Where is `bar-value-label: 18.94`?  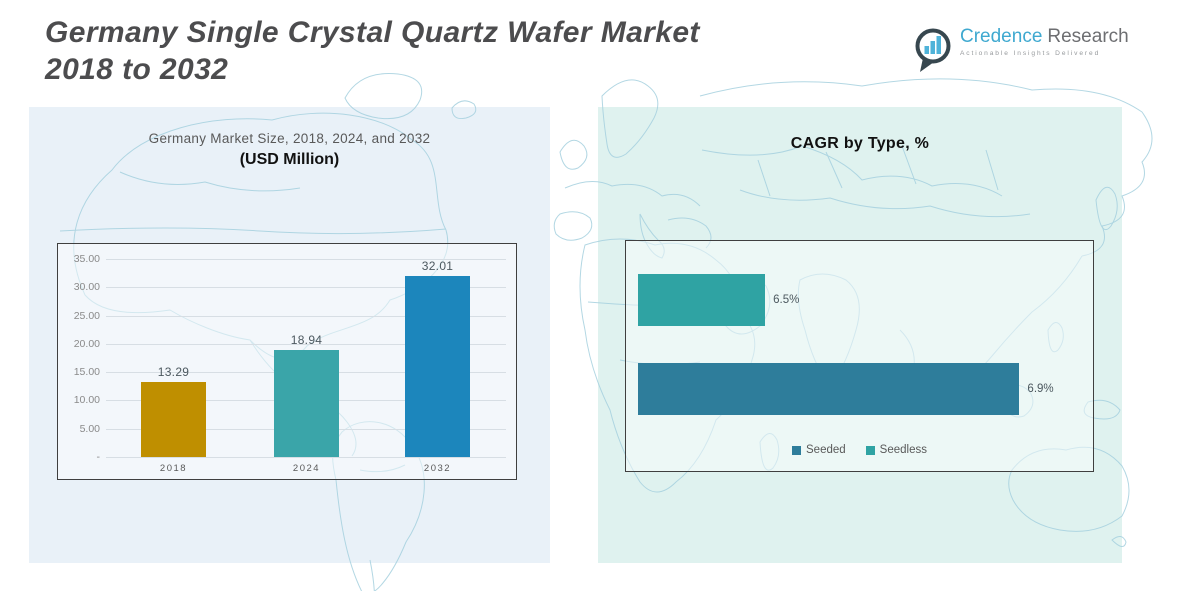 bar-value-label: 18.94 is located at coordinates (306, 339).